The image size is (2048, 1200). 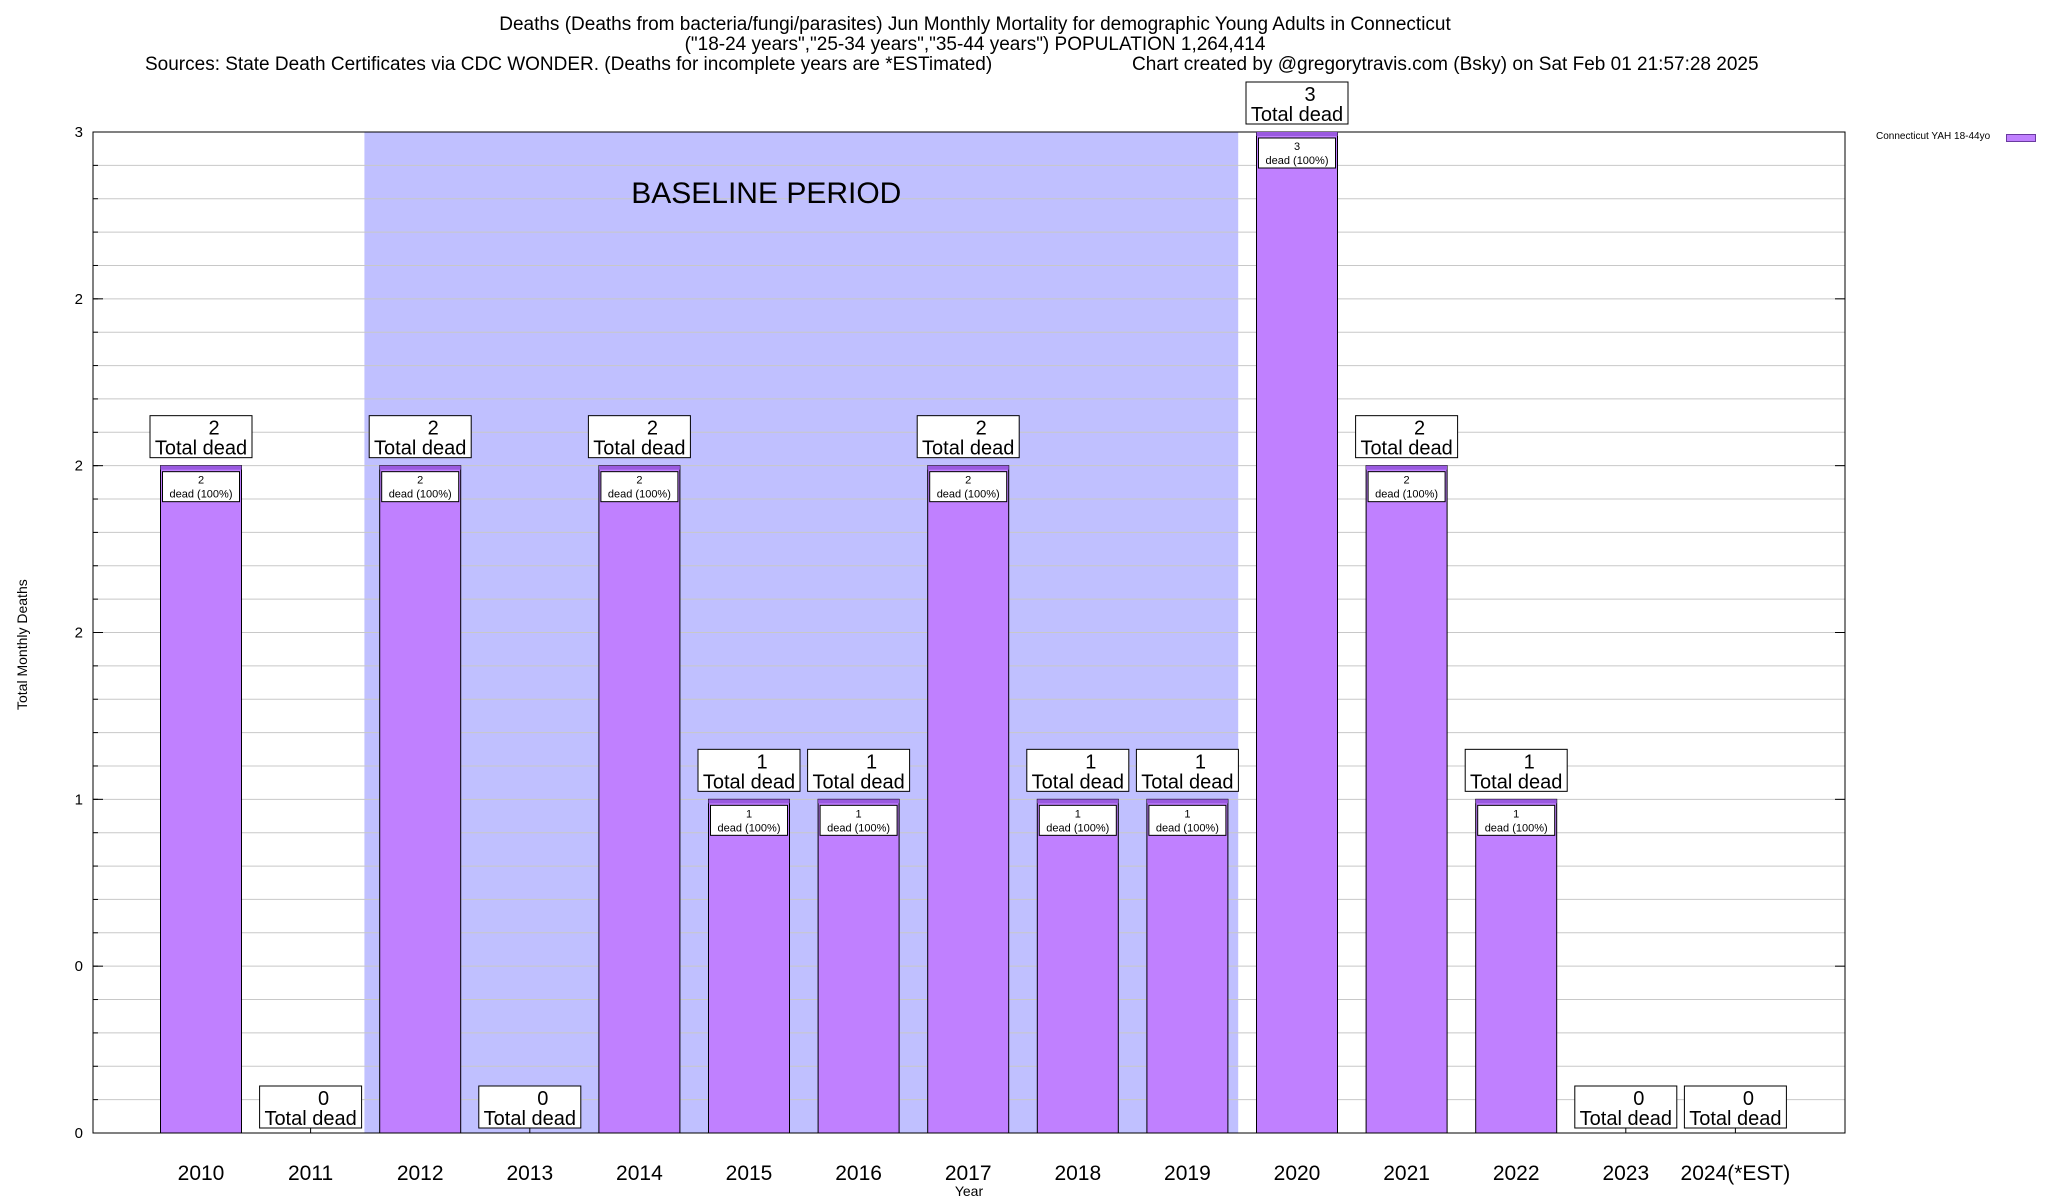 I want to click on x-tick-label: 2024(*EST), so click(x=1736, y=1173).